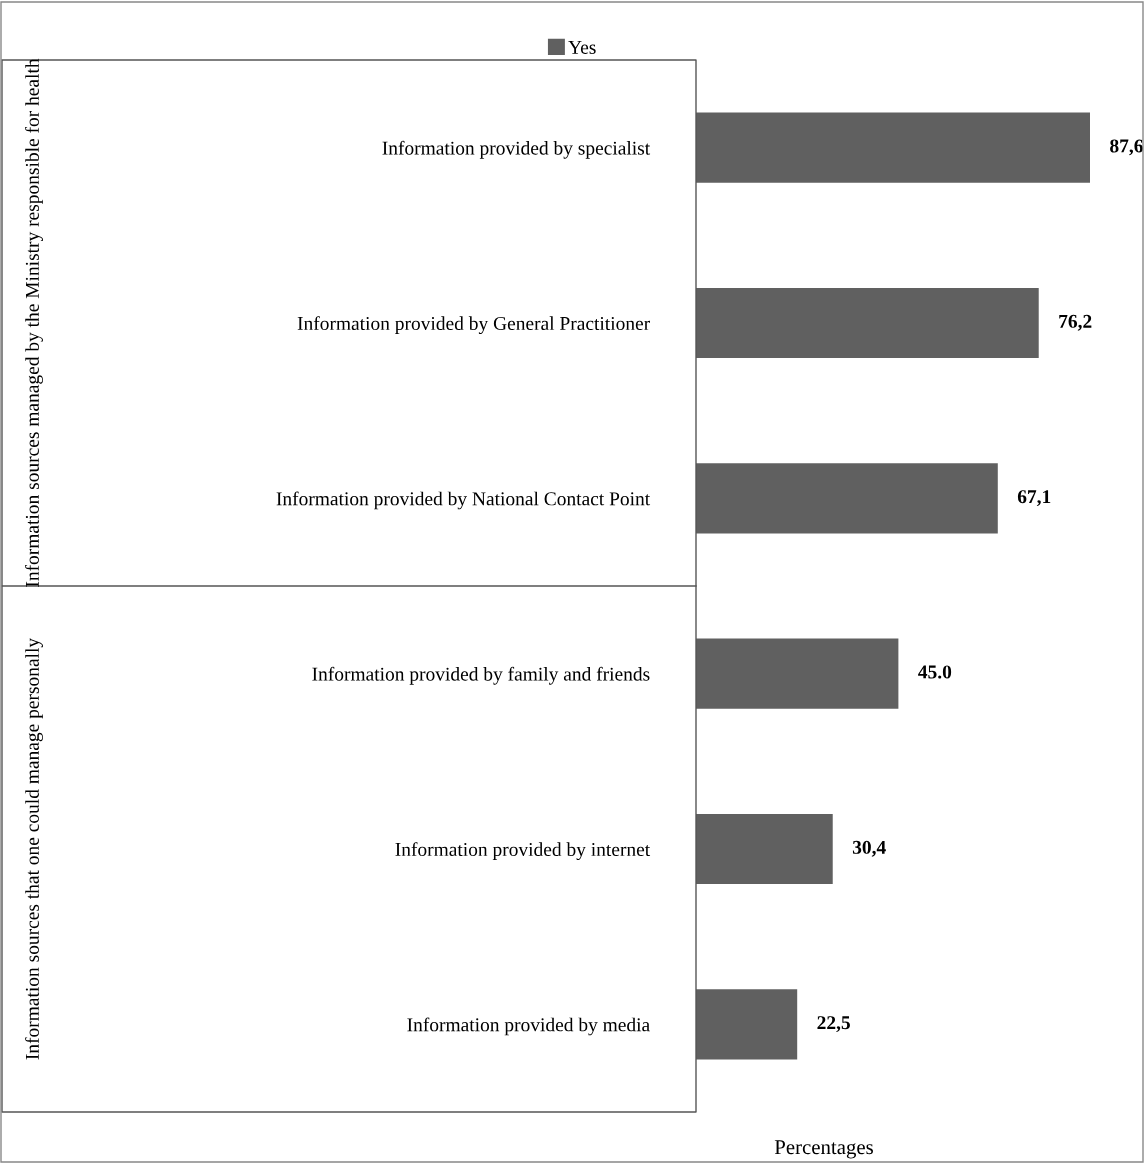  I want to click on data-label: 87,6, so click(1126, 147).